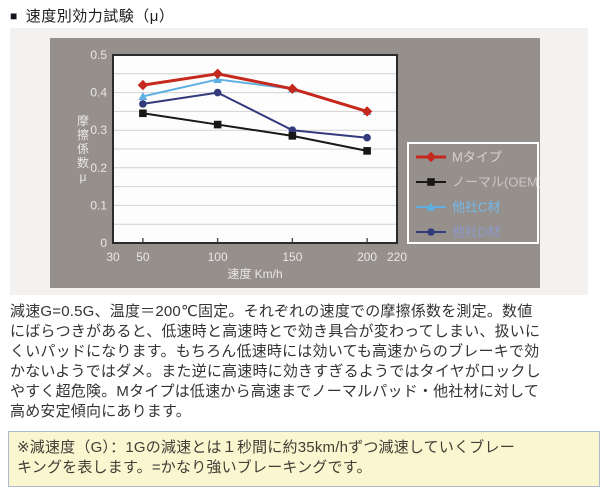 The height and width of the screenshot is (496, 600). Describe the element at coordinates (113, 257) in the screenshot. I see `x-tick-label: 30` at that location.